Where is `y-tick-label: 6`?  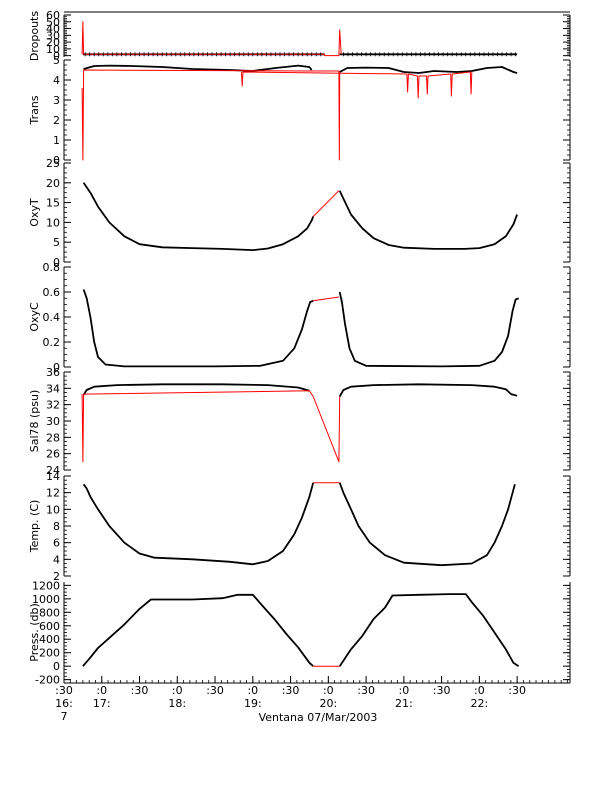
y-tick-label: 6 is located at coordinates (56, 543).